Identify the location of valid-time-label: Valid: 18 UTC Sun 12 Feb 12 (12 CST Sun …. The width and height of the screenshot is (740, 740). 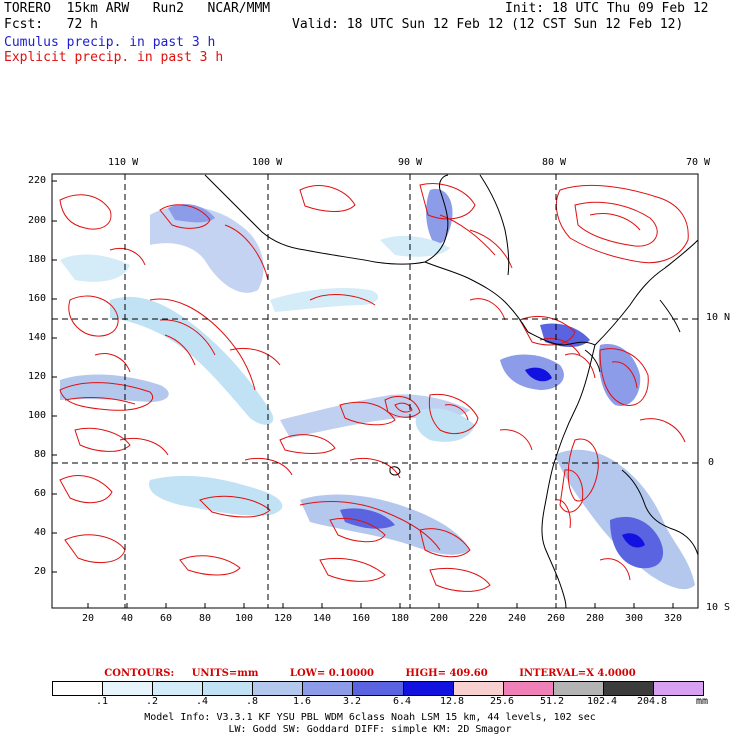
(488, 24).